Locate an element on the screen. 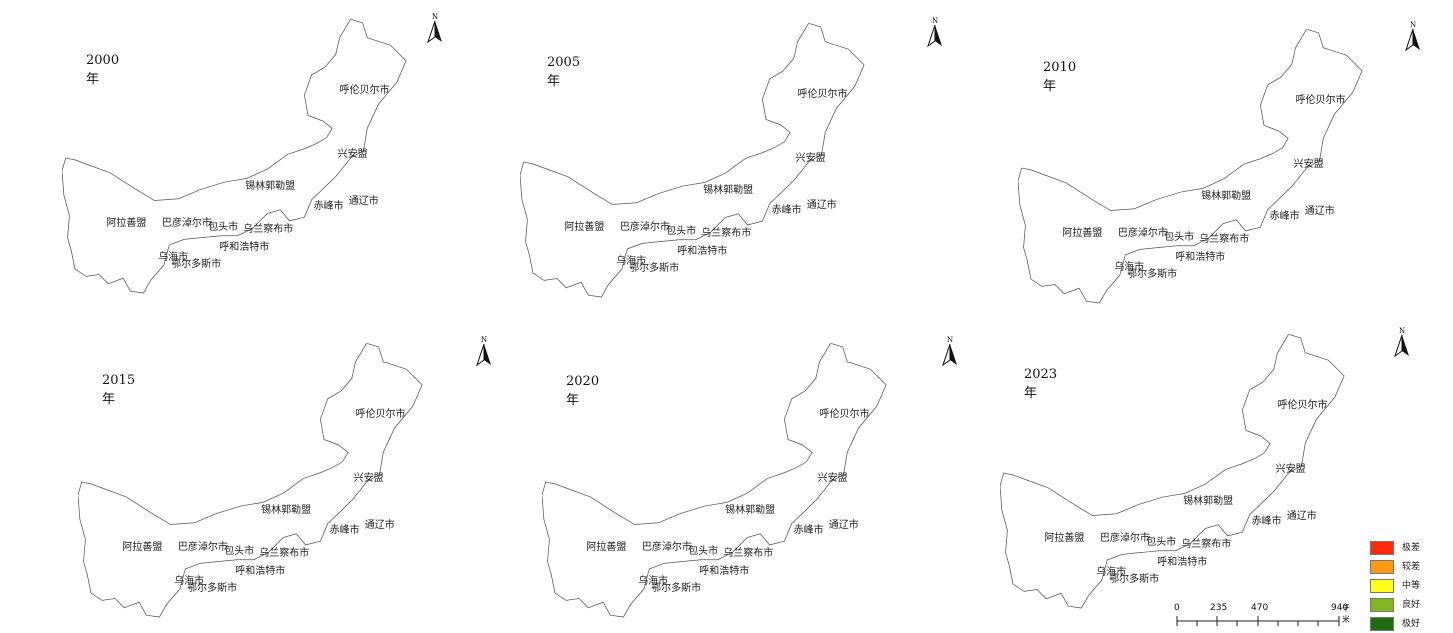 The height and width of the screenshot is (633, 1453). legend-label: 极好 is located at coordinates (1411, 624).